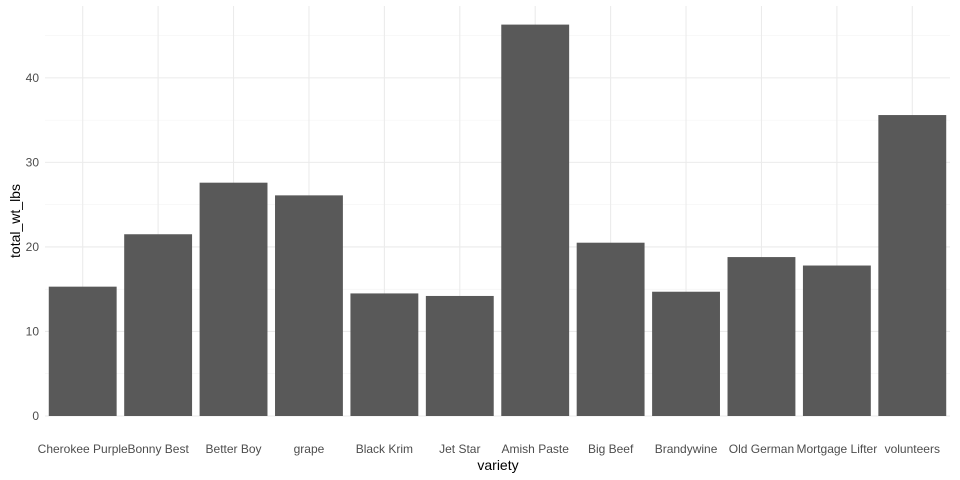  I want to click on x-tick-label: grape, so click(309, 449).